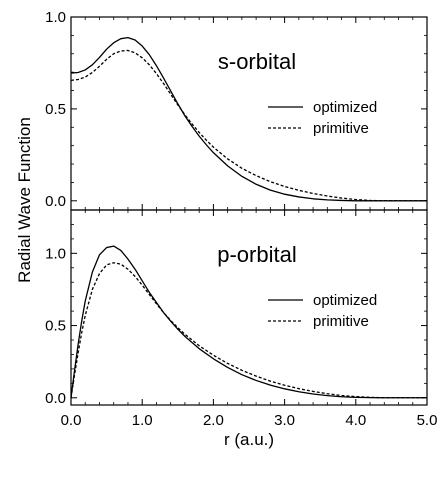  Describe the element at coordinates (257, 61) in the screenshot. I see `panel-title: s-orbital` at that location.